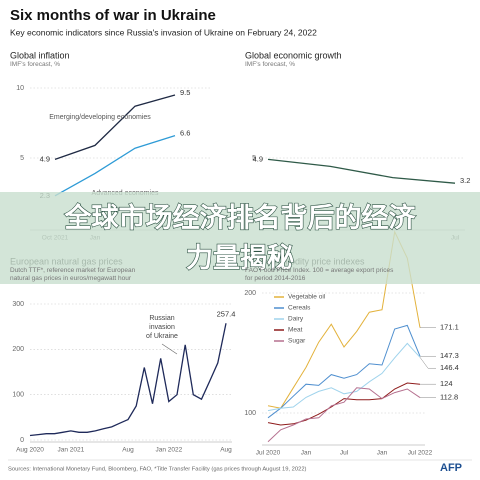 Image resolution: width=480 pixels, height=480 pixels. I want to click on legend-label: Cereals, so click(299, 308).